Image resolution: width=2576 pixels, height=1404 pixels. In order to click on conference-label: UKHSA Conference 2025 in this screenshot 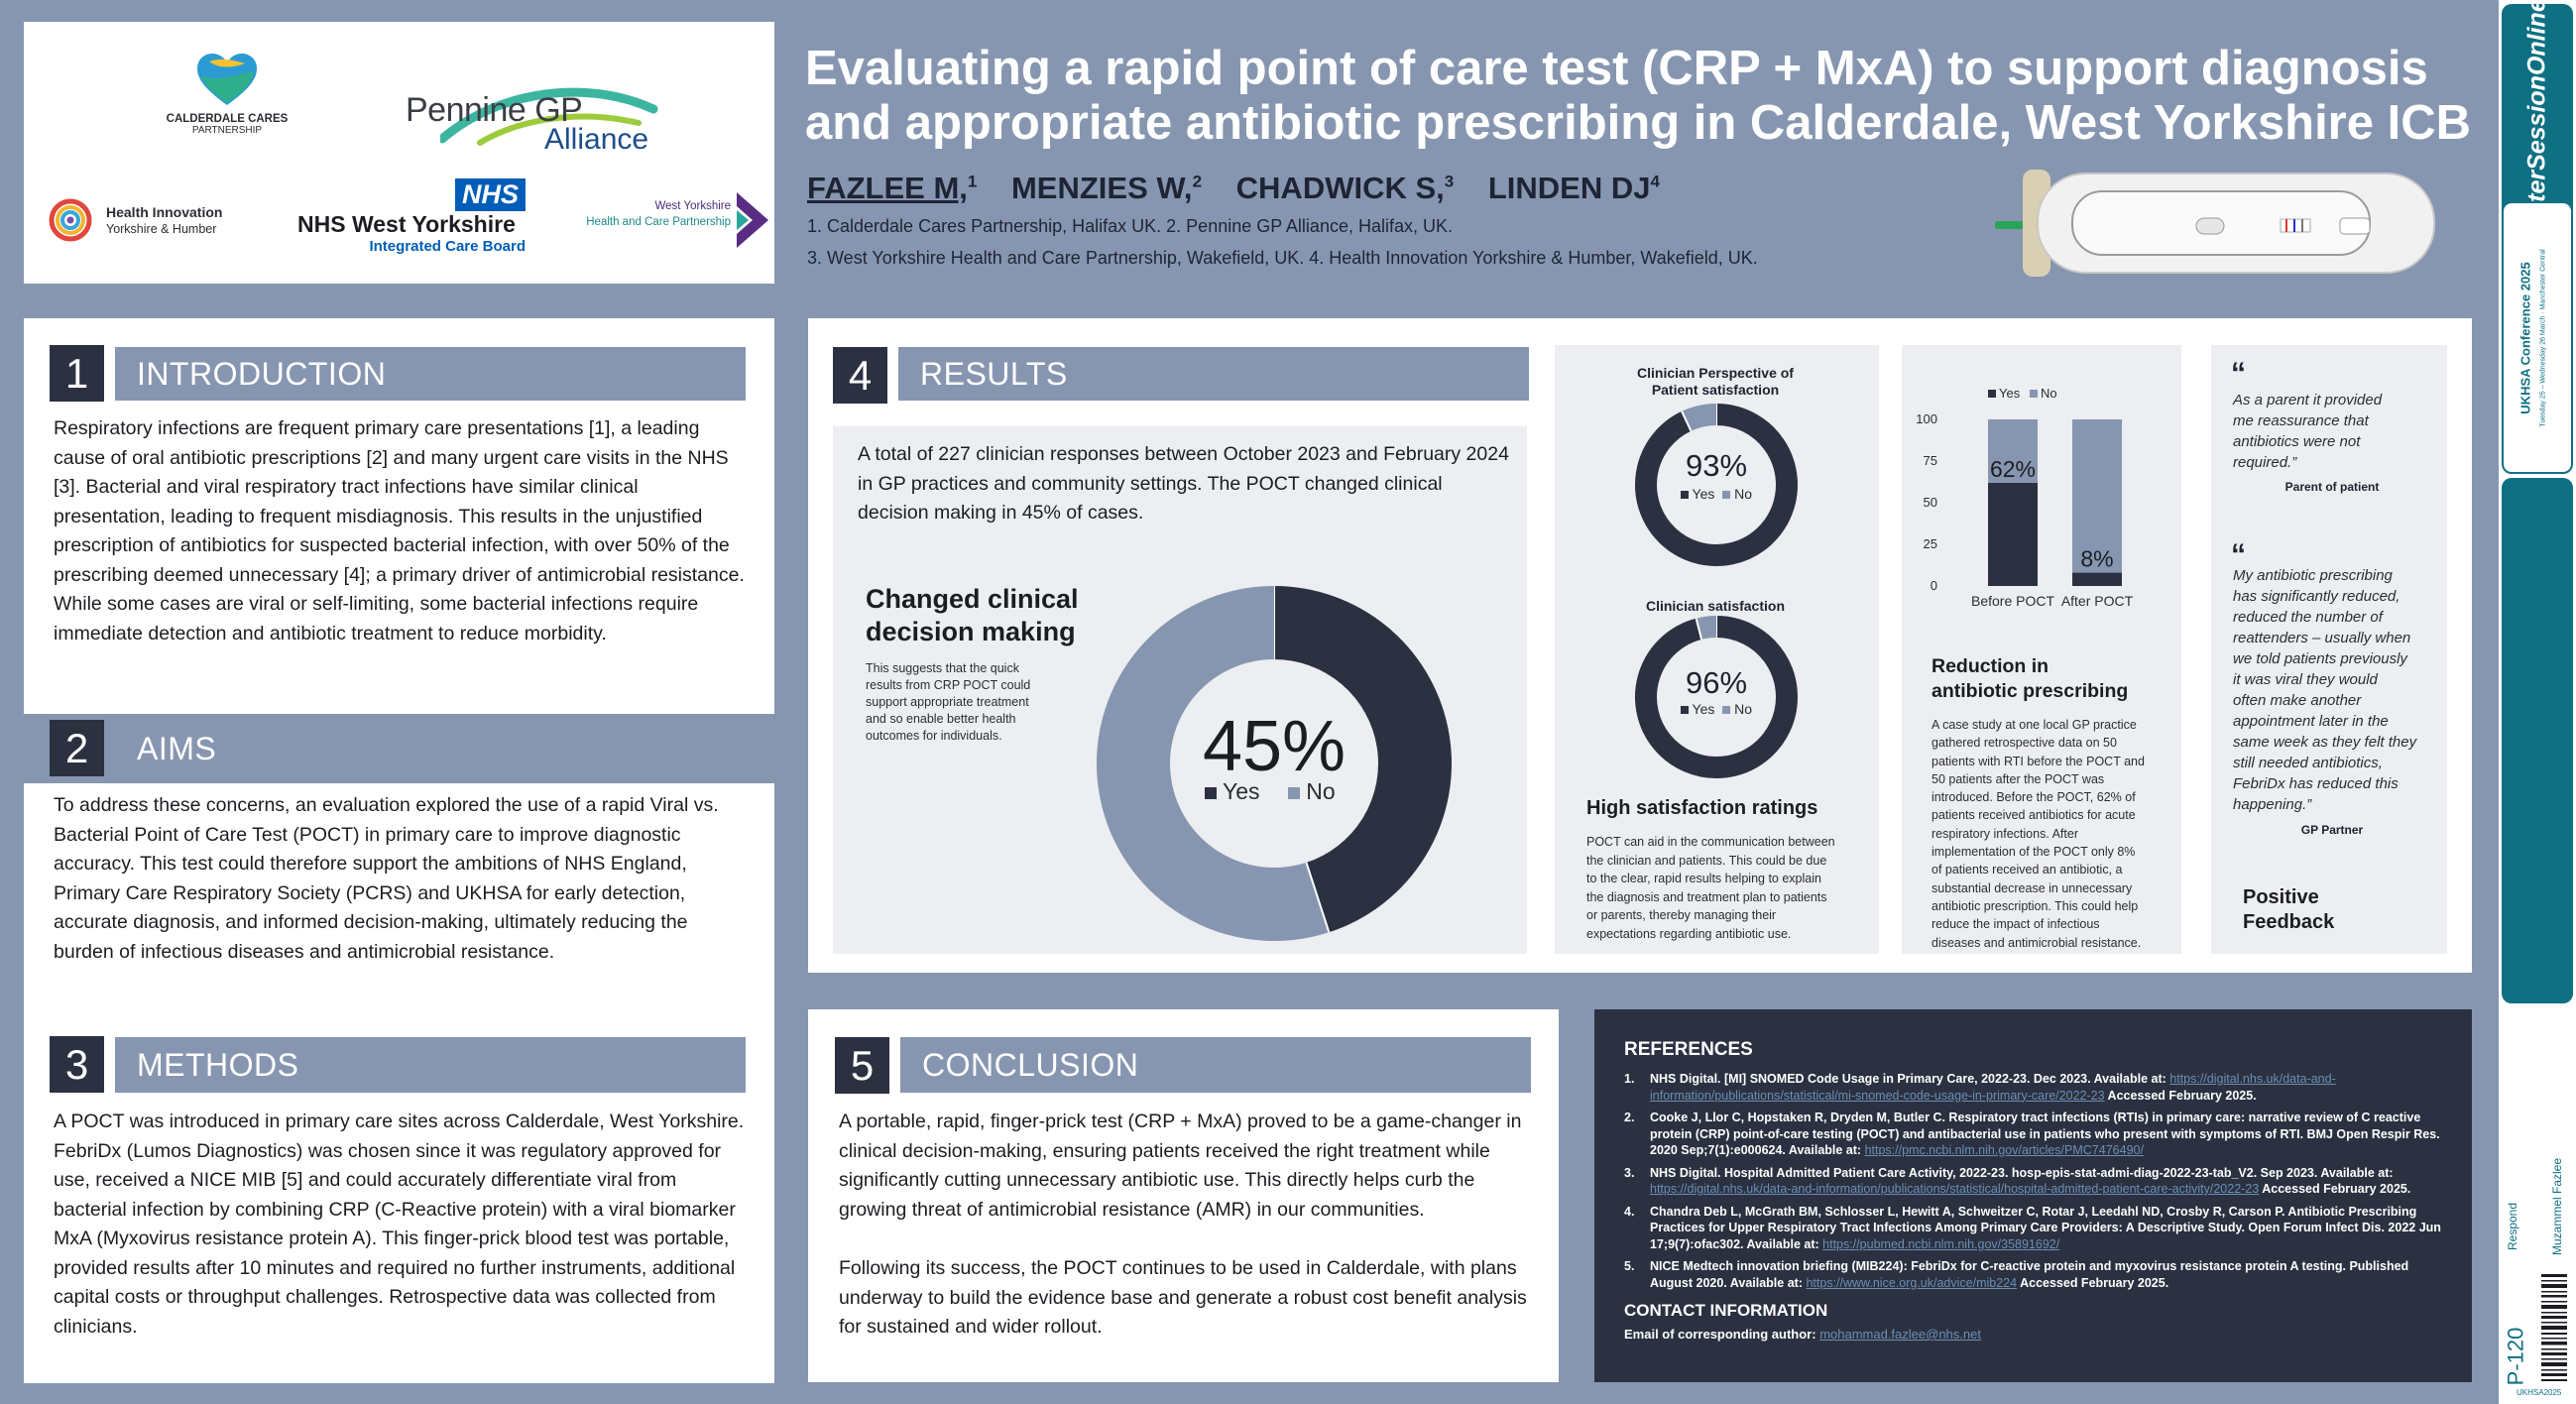, I will do `click(2525, 337)`.